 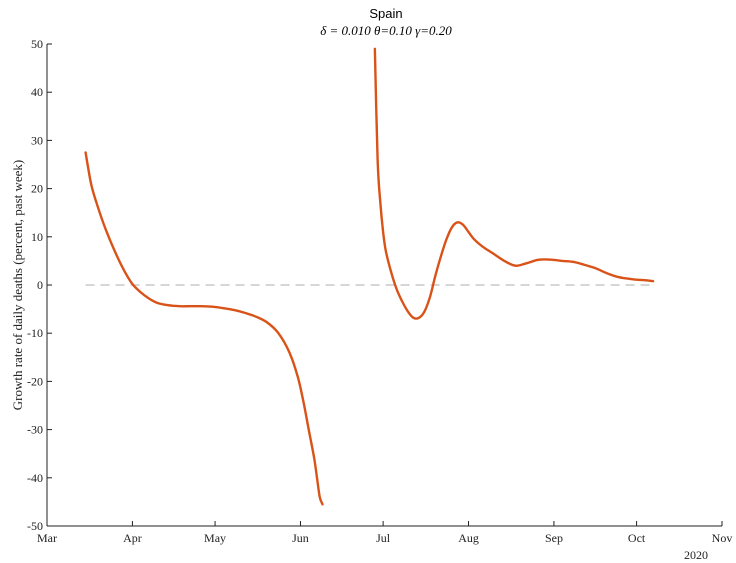 What do you see at coordinates (37, 44) in the screenshot?
I see `y-tick-label: 50` at bounding box center [37, 44].